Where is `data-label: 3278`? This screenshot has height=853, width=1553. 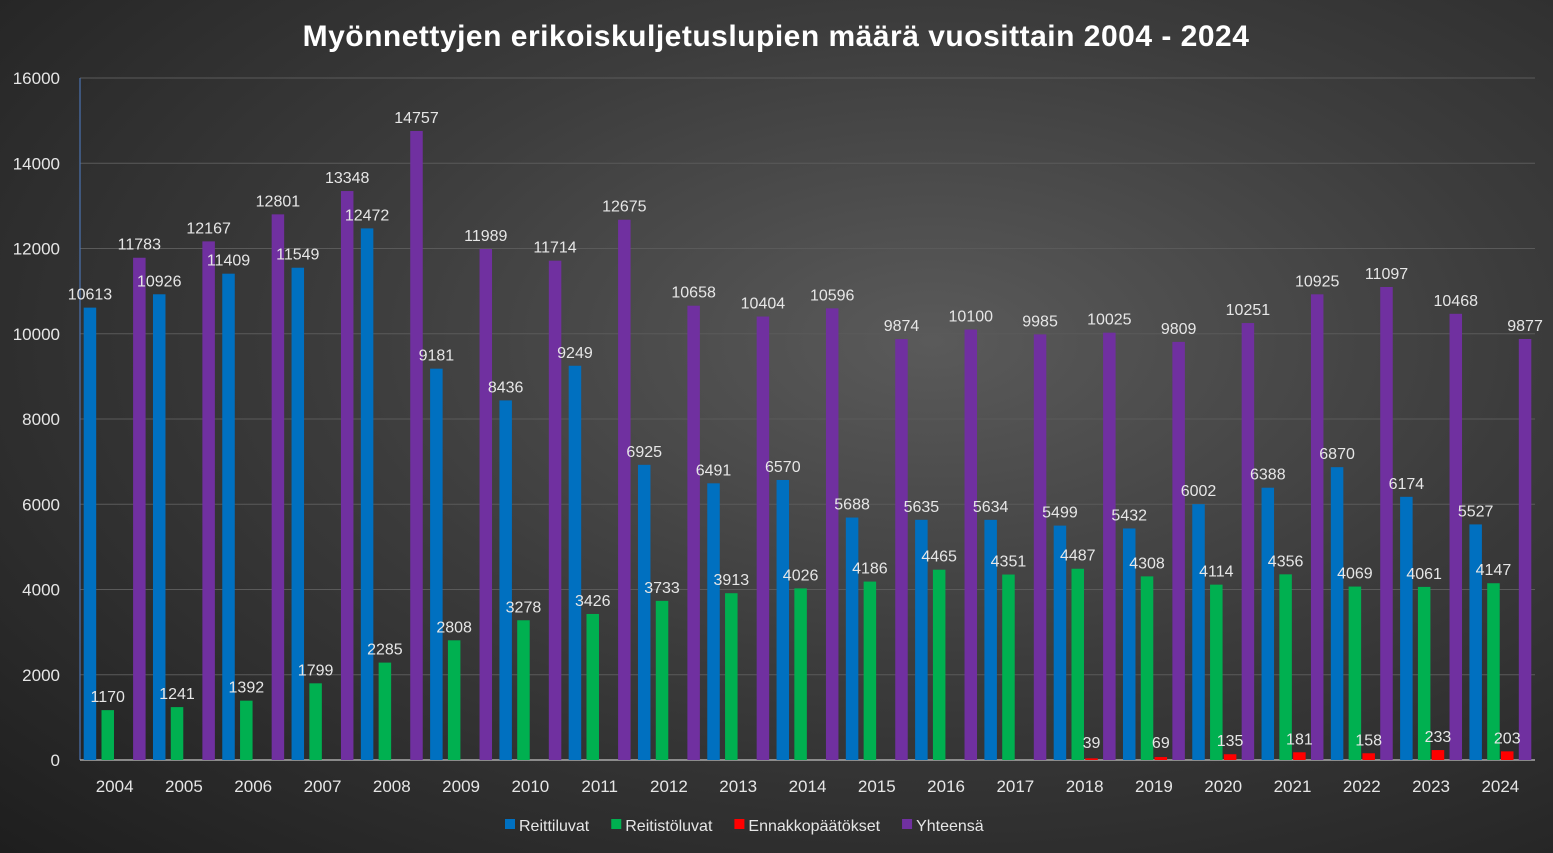 data-label: 3278 is located at coordinates (524, 607).